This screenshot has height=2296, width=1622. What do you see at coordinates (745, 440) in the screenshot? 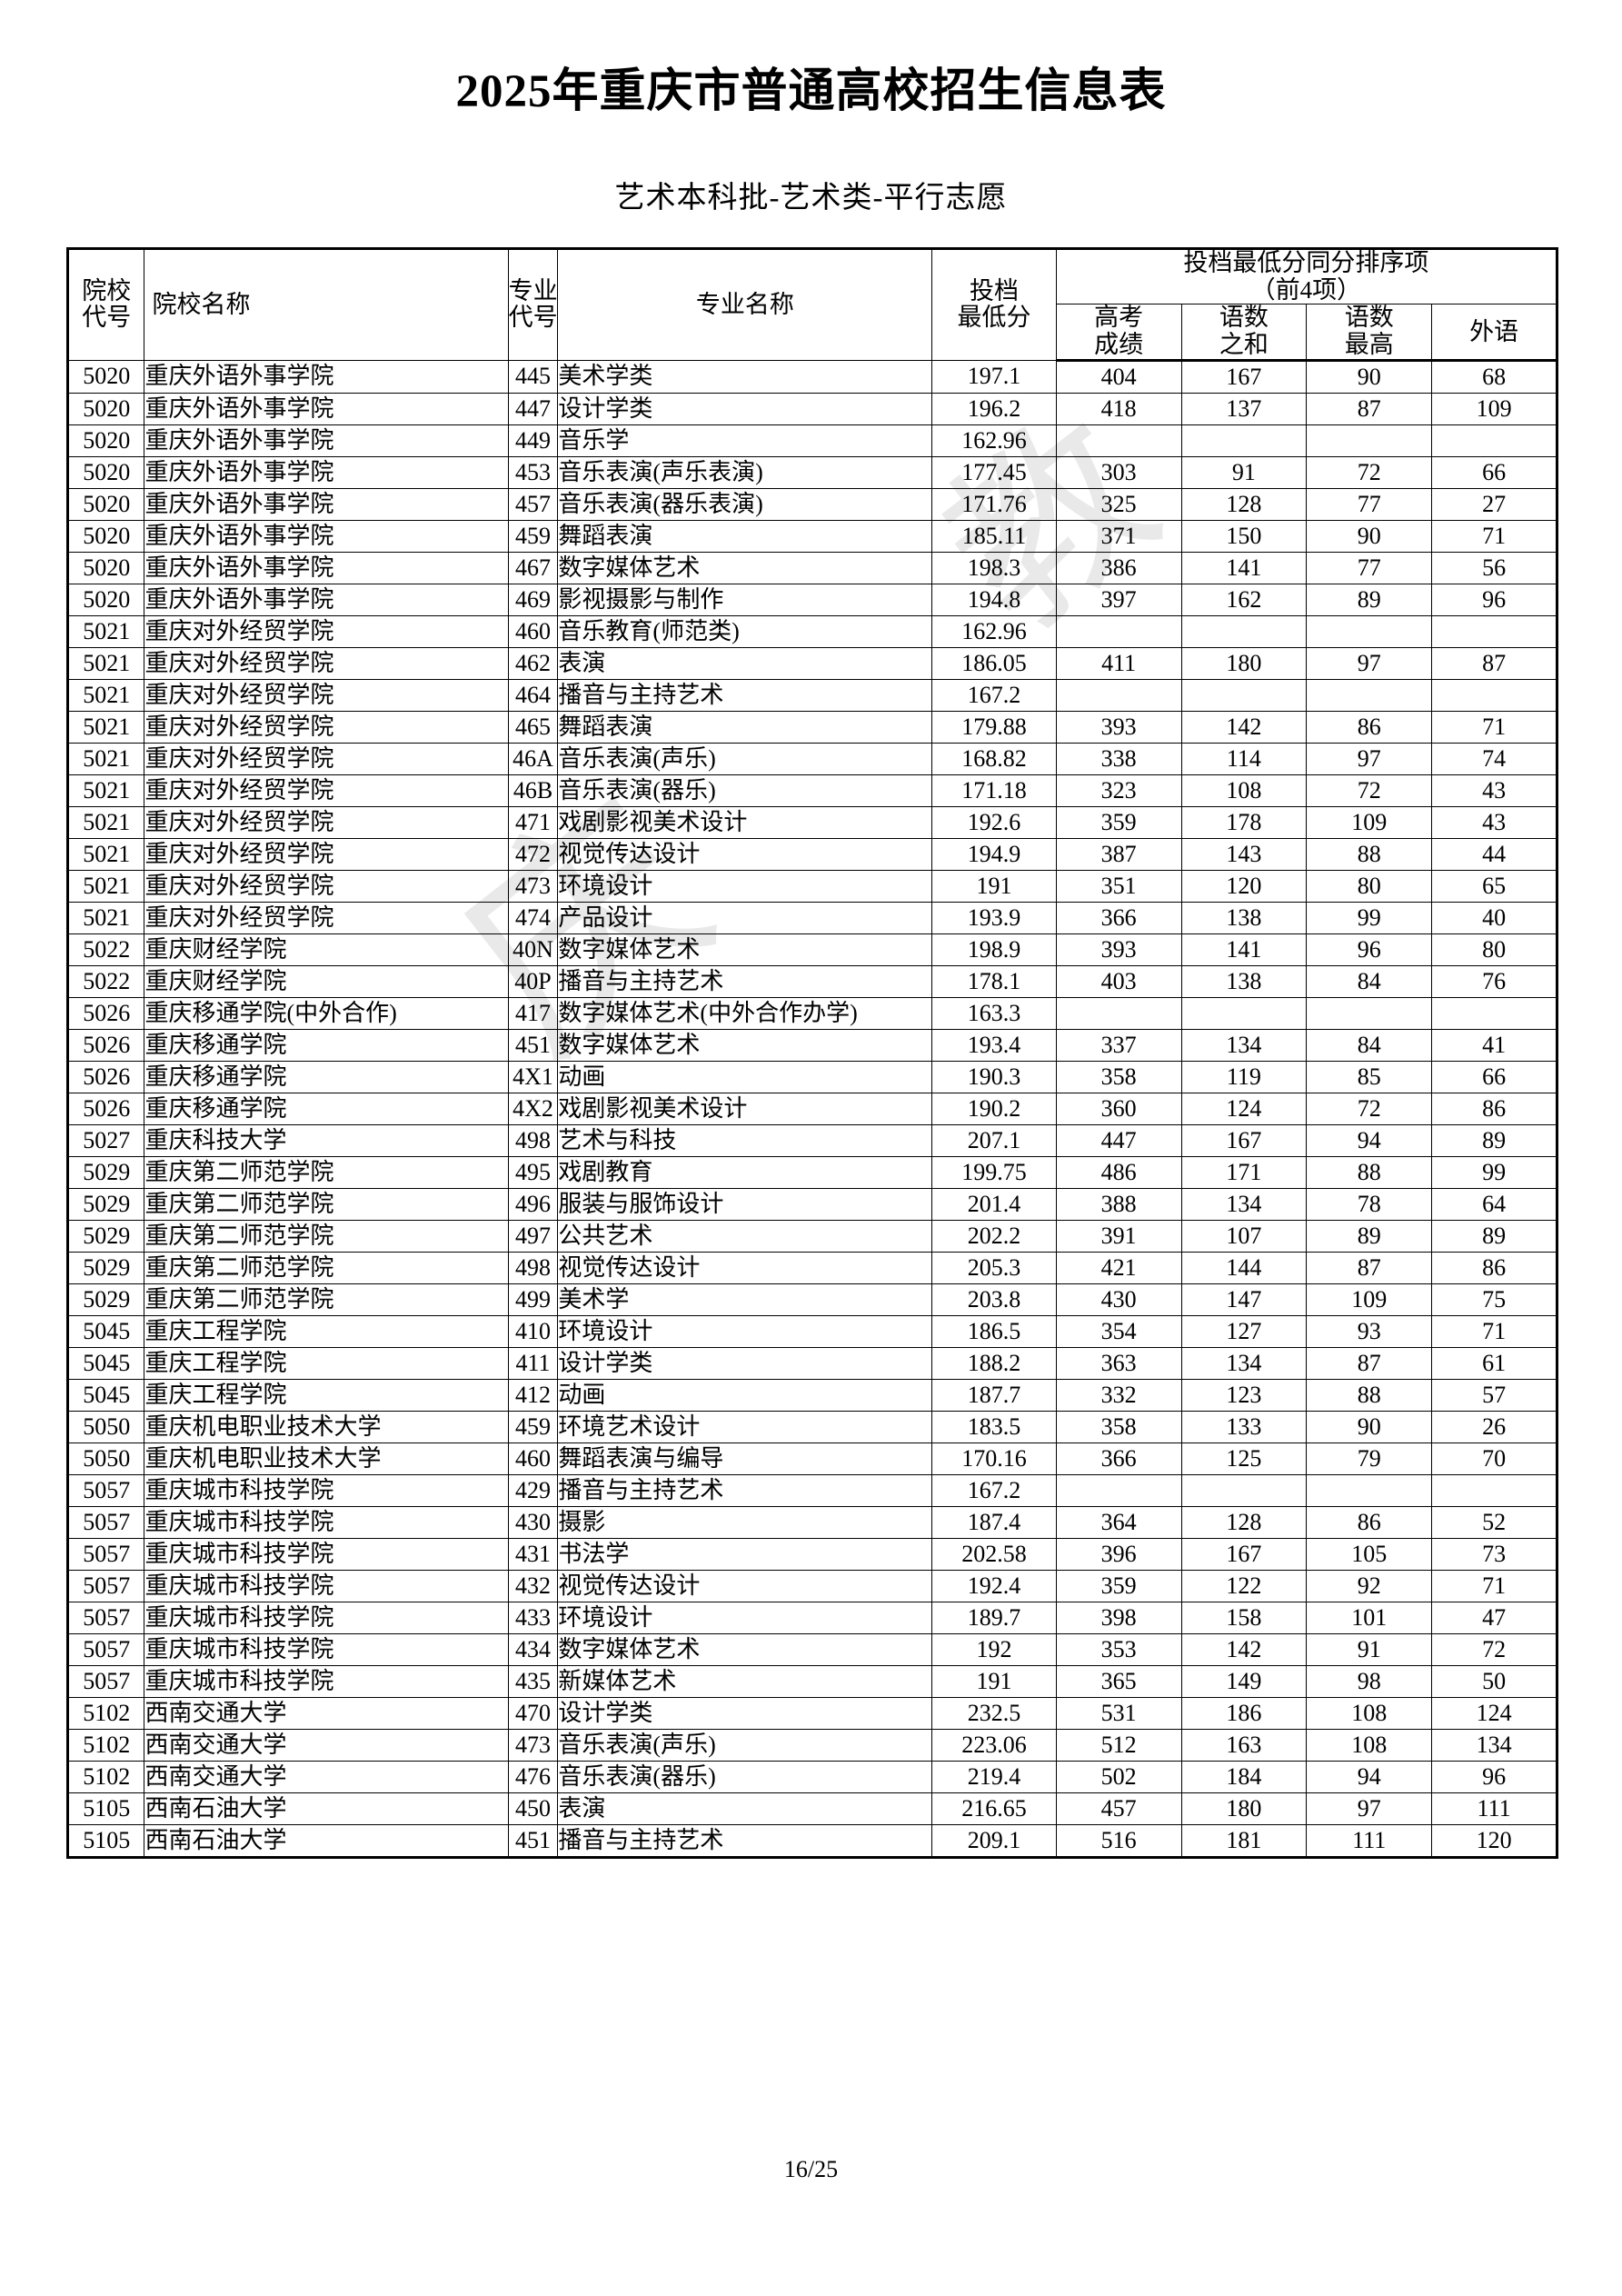
I see `cell-major-name: 音乐学` at bounding box center [745, 440].